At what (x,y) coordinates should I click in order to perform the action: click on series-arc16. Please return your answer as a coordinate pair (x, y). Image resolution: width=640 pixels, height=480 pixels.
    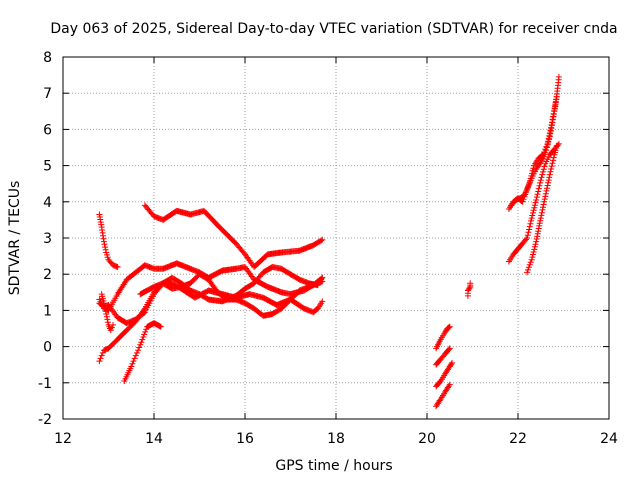
    Looking at the image, I should click on (533, 202).